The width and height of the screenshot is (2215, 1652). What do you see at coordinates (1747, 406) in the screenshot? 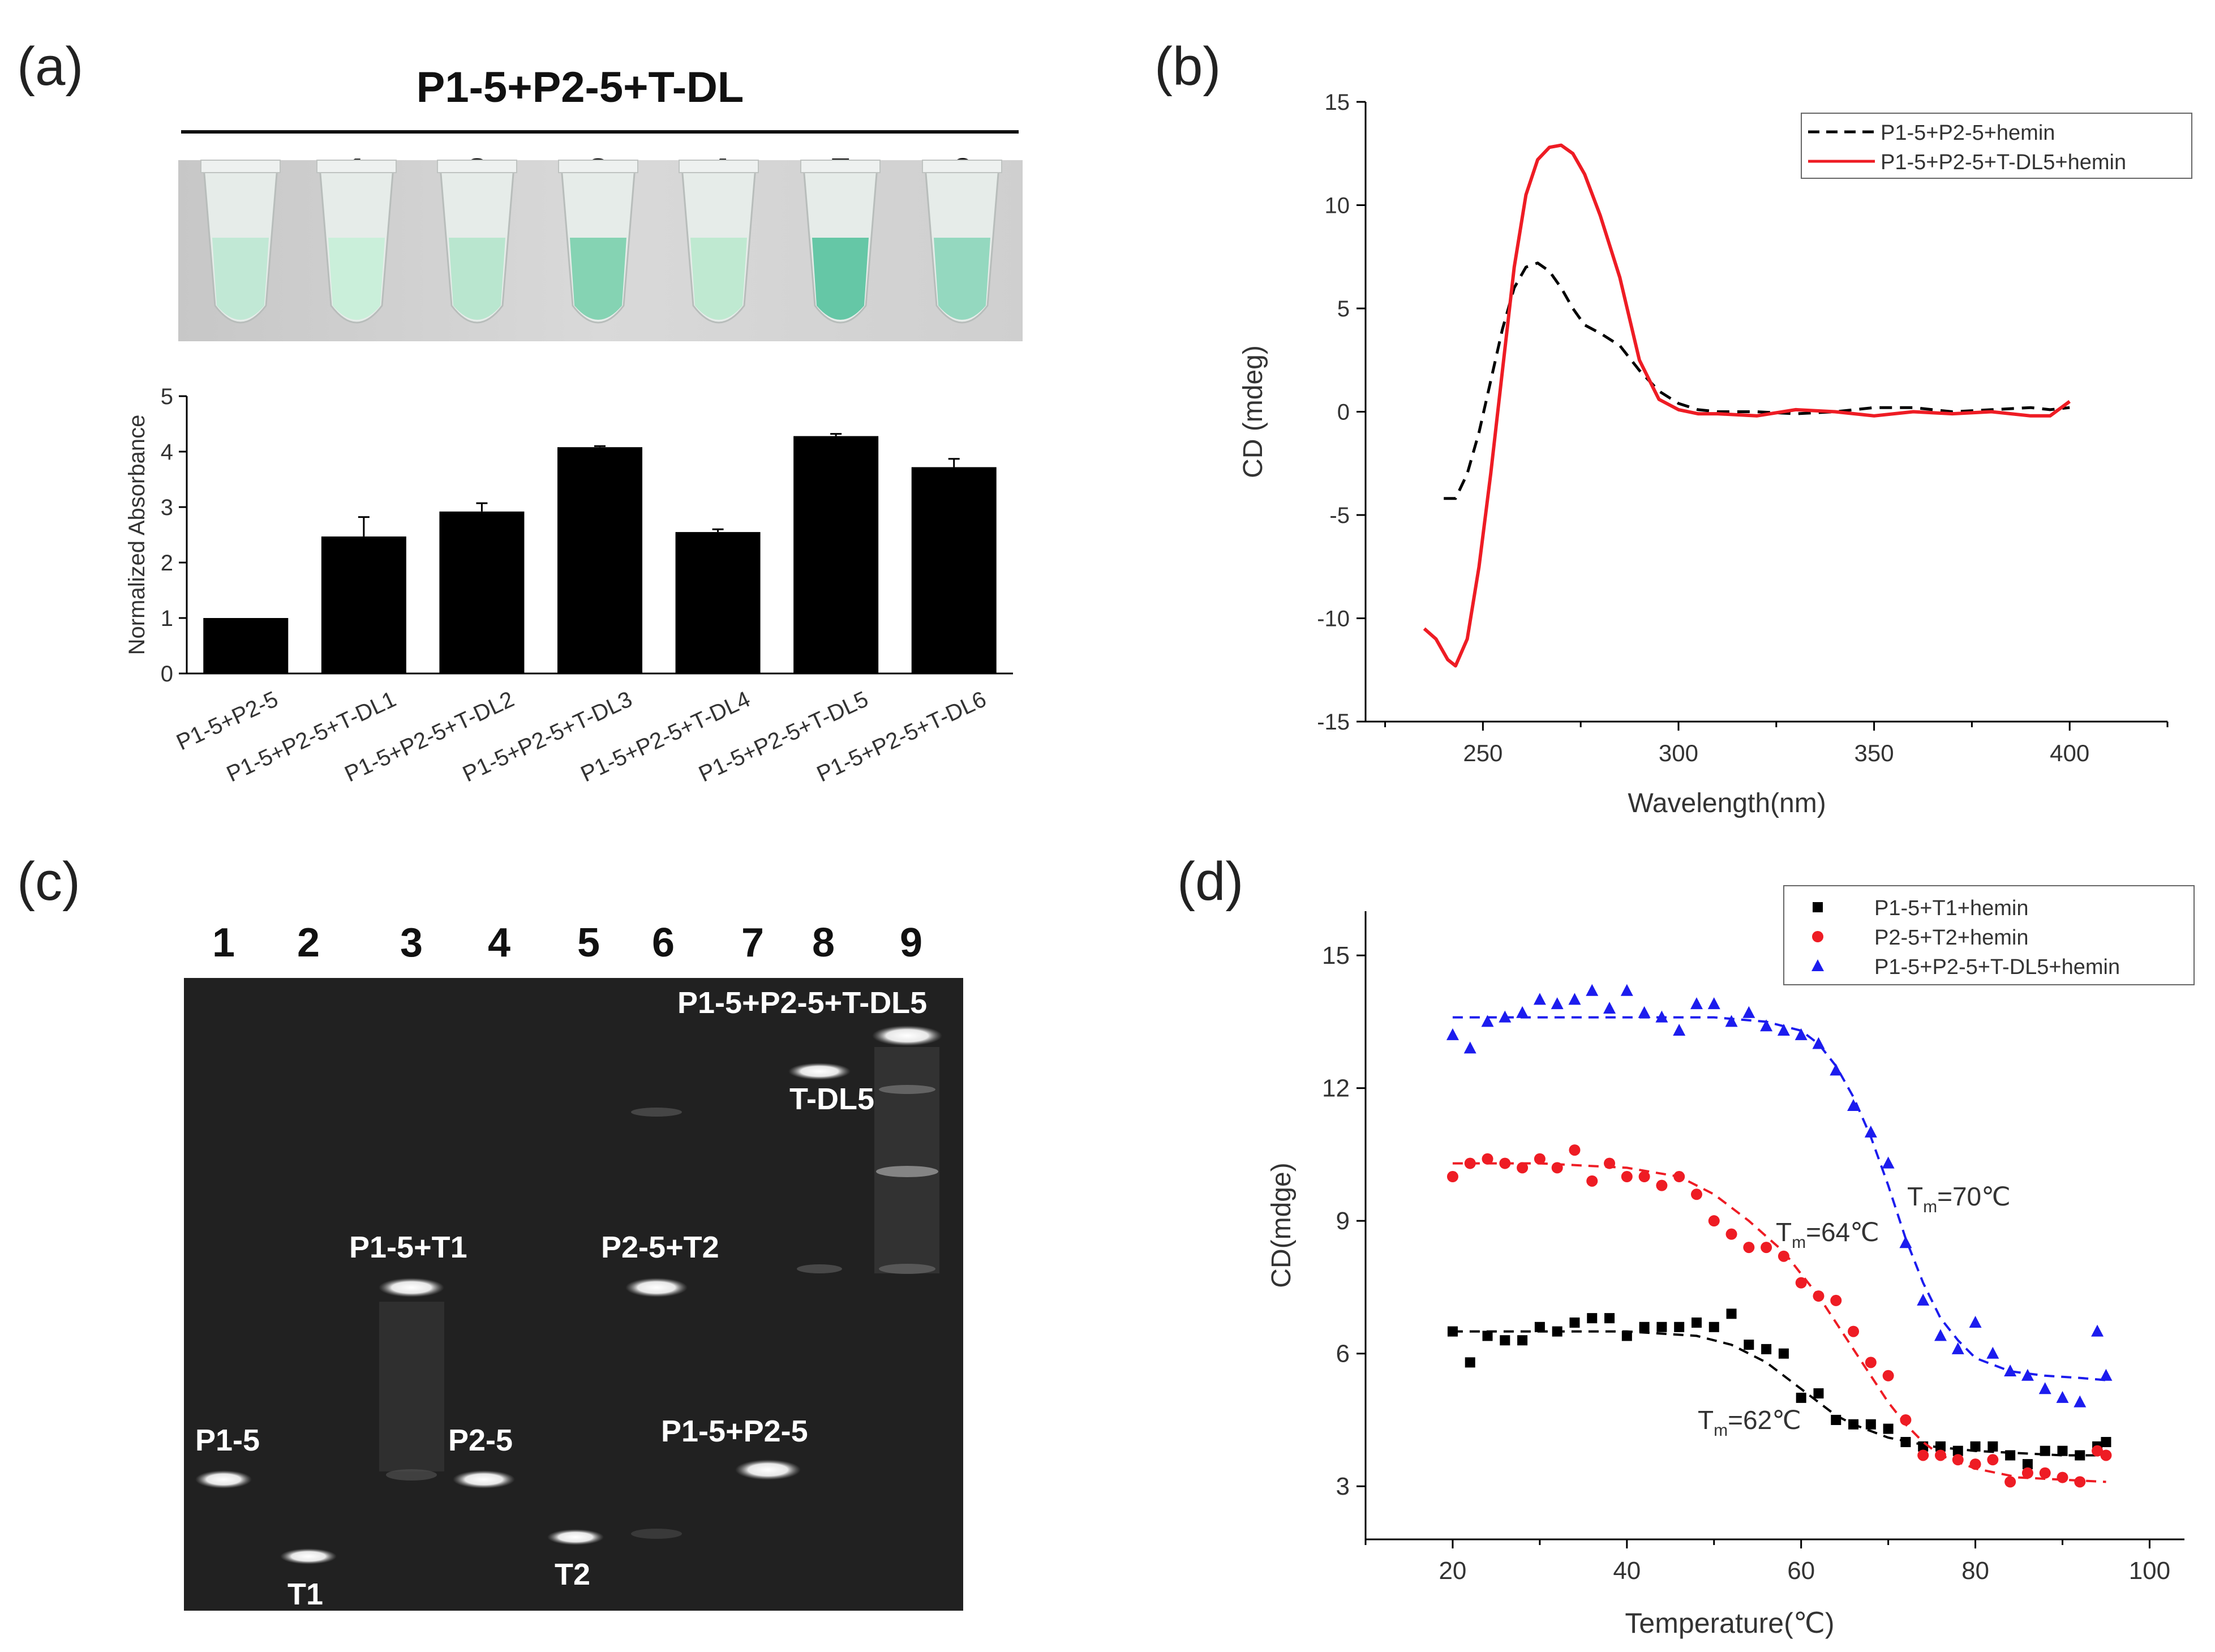
I see `series-line` at bounding box center [1747, 406].